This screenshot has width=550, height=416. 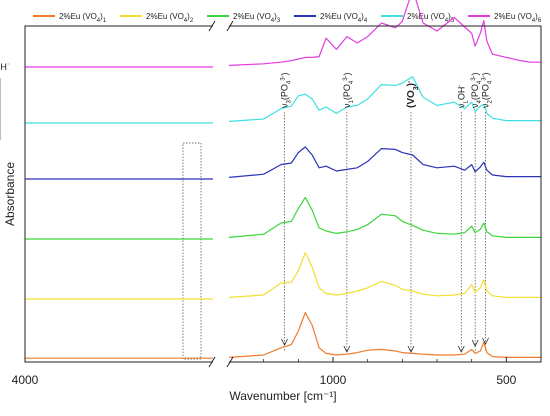 I want to click on annotation-label: (VO3)-, so click(x=413, y=94).